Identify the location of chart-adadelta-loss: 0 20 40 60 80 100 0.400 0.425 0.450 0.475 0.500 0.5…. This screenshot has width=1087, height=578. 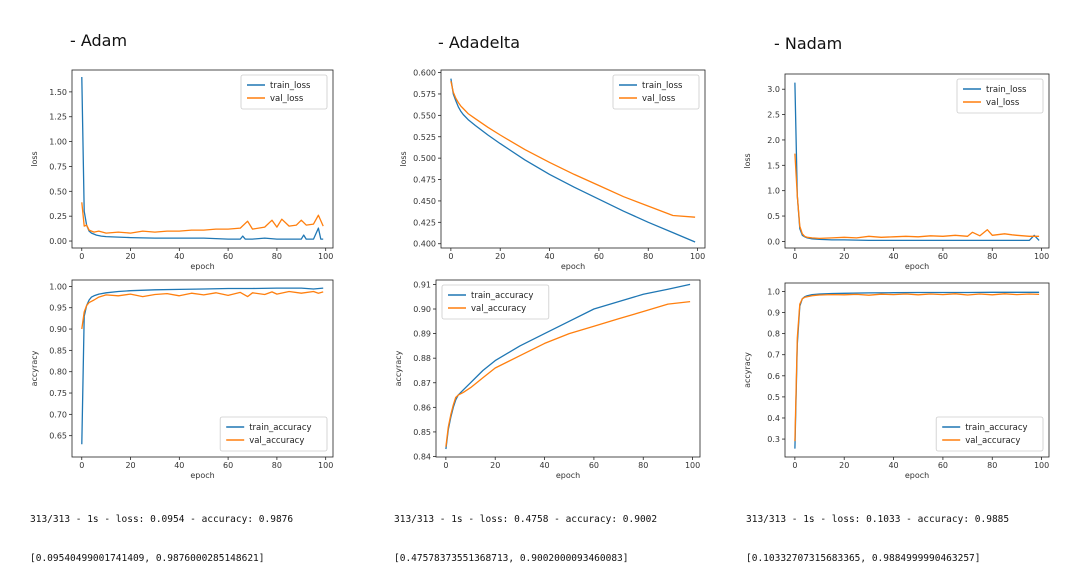
(552, 170).